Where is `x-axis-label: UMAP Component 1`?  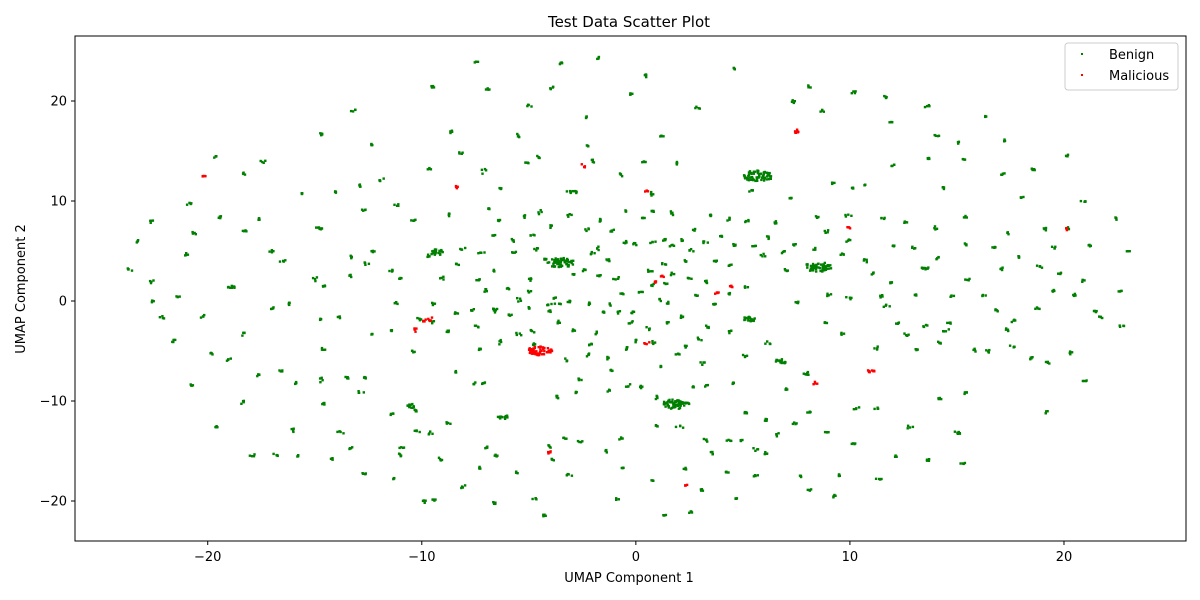
x-axis-label: UMAP Component 1 is located at coordinates (628, 578).